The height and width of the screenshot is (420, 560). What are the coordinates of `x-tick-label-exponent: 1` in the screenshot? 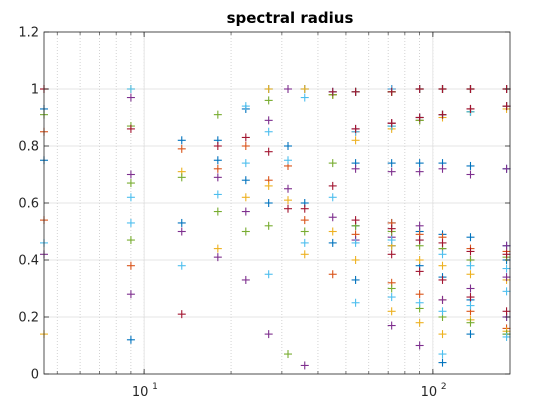 It's located at (155, 387).